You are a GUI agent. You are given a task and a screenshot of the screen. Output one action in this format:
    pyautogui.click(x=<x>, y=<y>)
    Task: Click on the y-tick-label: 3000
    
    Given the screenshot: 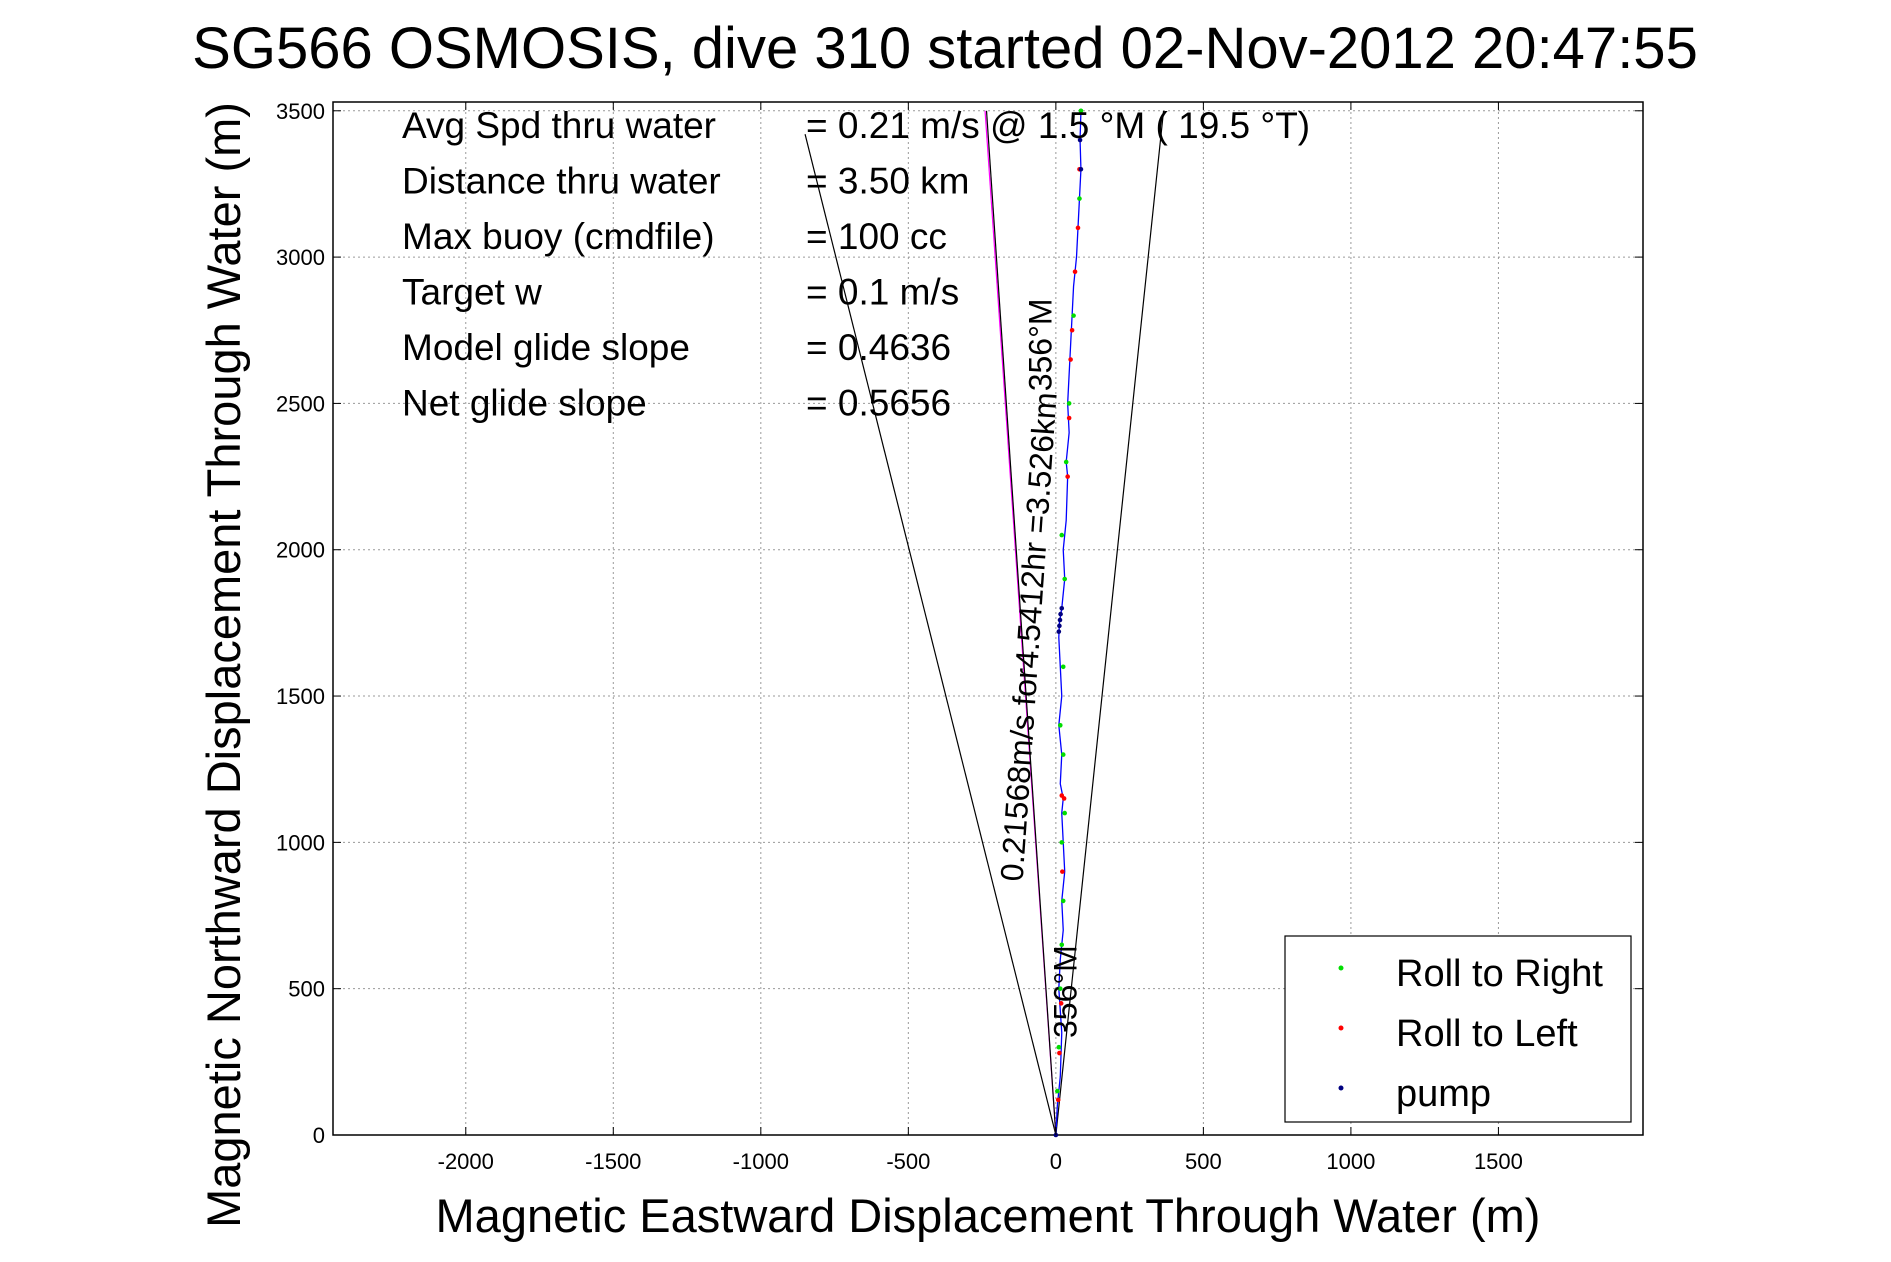 What is the action you would take?
    pyautogui.click(x=300, y=257)
    